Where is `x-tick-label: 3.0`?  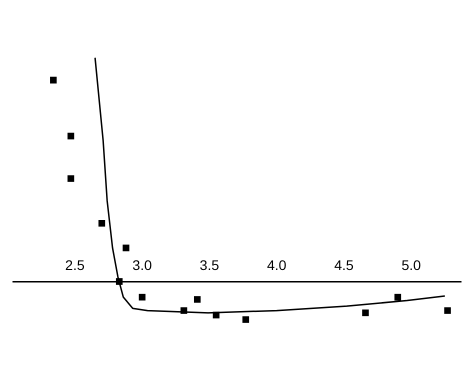
x-tick-label: 3.0 is located at coordinates (142, 264).